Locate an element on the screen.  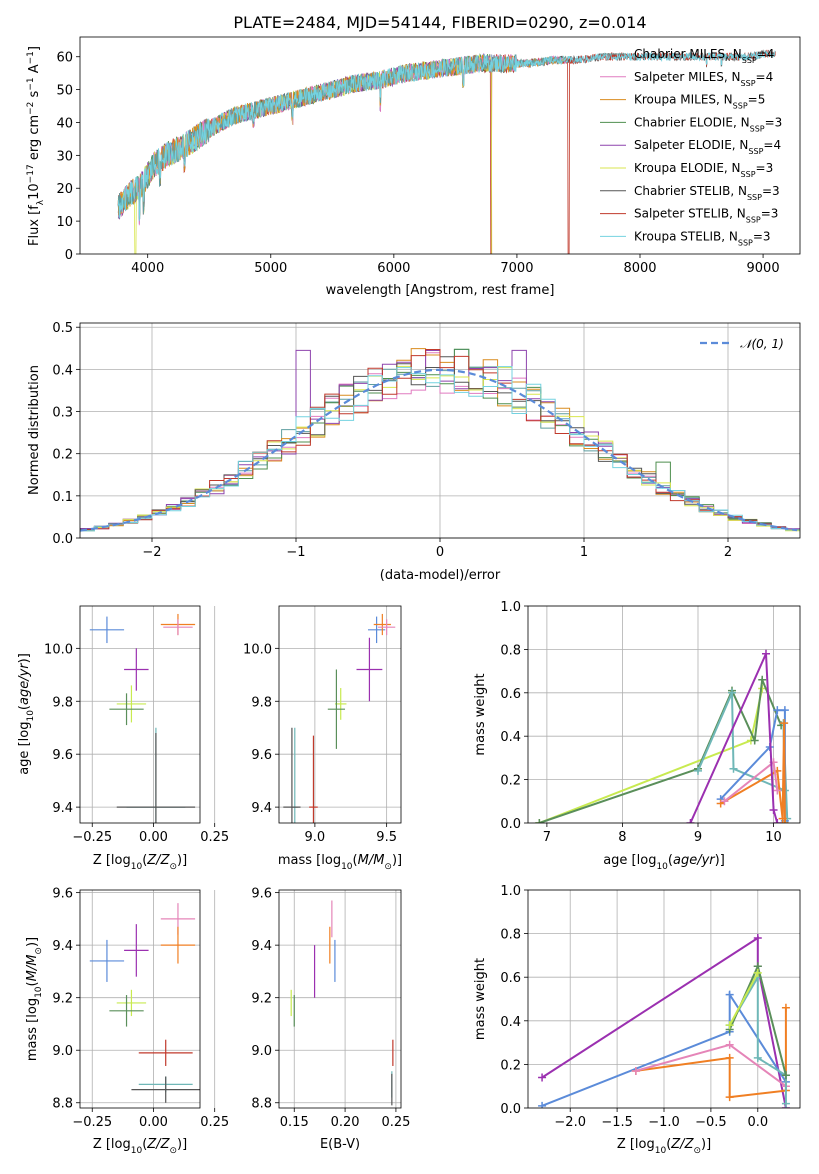
legend-label: Salpeter ELODIE, NSSP=4 is located at coordinates (707, 147).